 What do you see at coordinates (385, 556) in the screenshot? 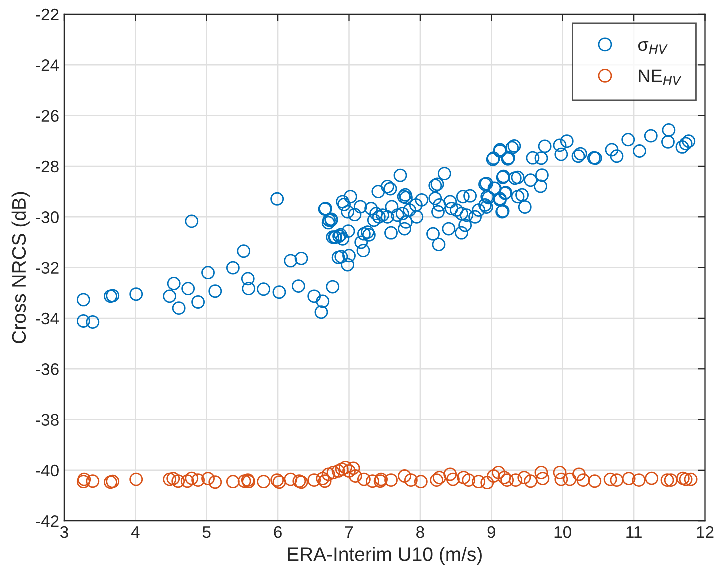
I see `x-axis-title: ERA-Interim U10 (m/s)` at bounding box center [385, 556].